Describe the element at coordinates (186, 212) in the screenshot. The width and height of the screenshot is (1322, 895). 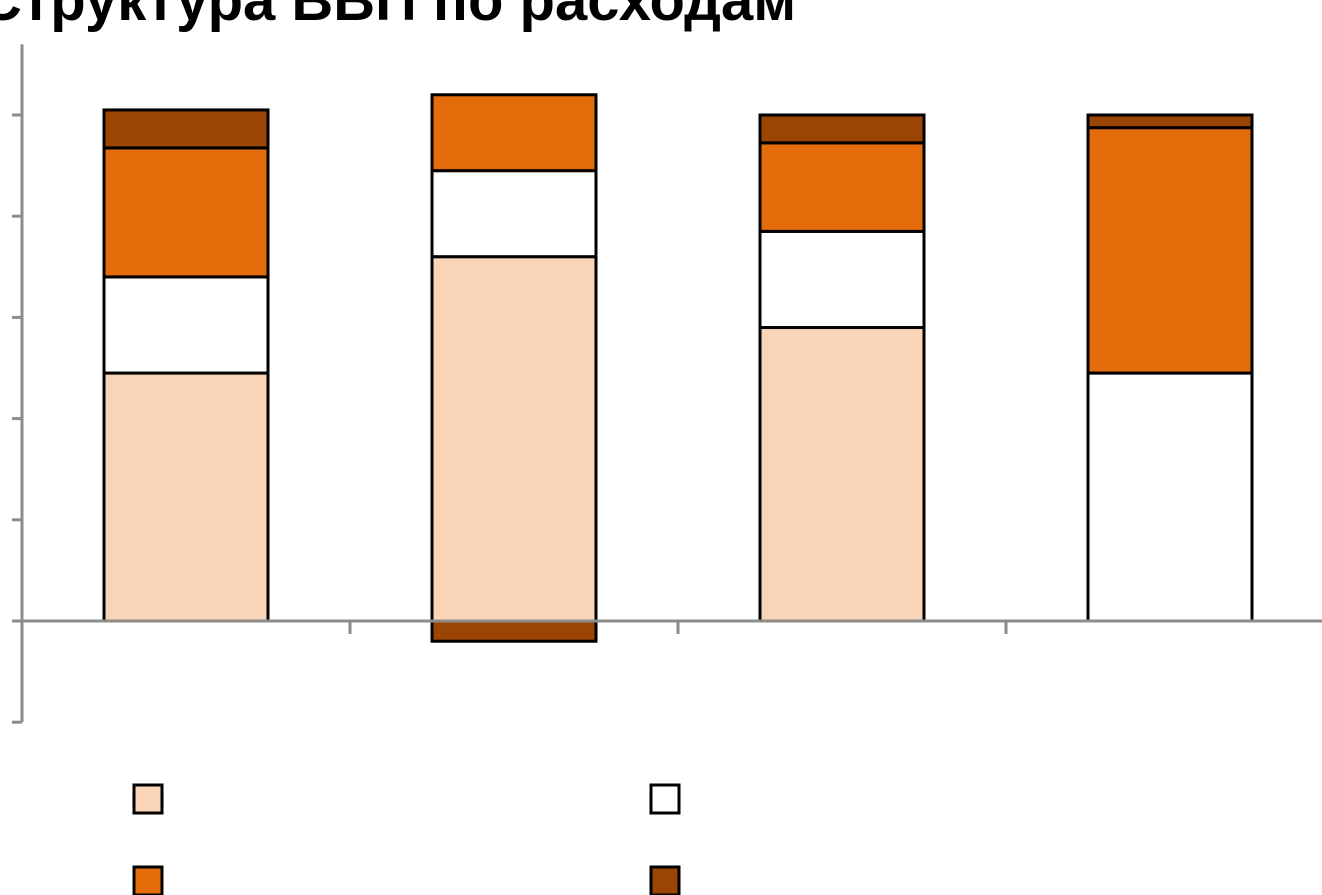
I see `bar-segment-s3-c1` at that location.